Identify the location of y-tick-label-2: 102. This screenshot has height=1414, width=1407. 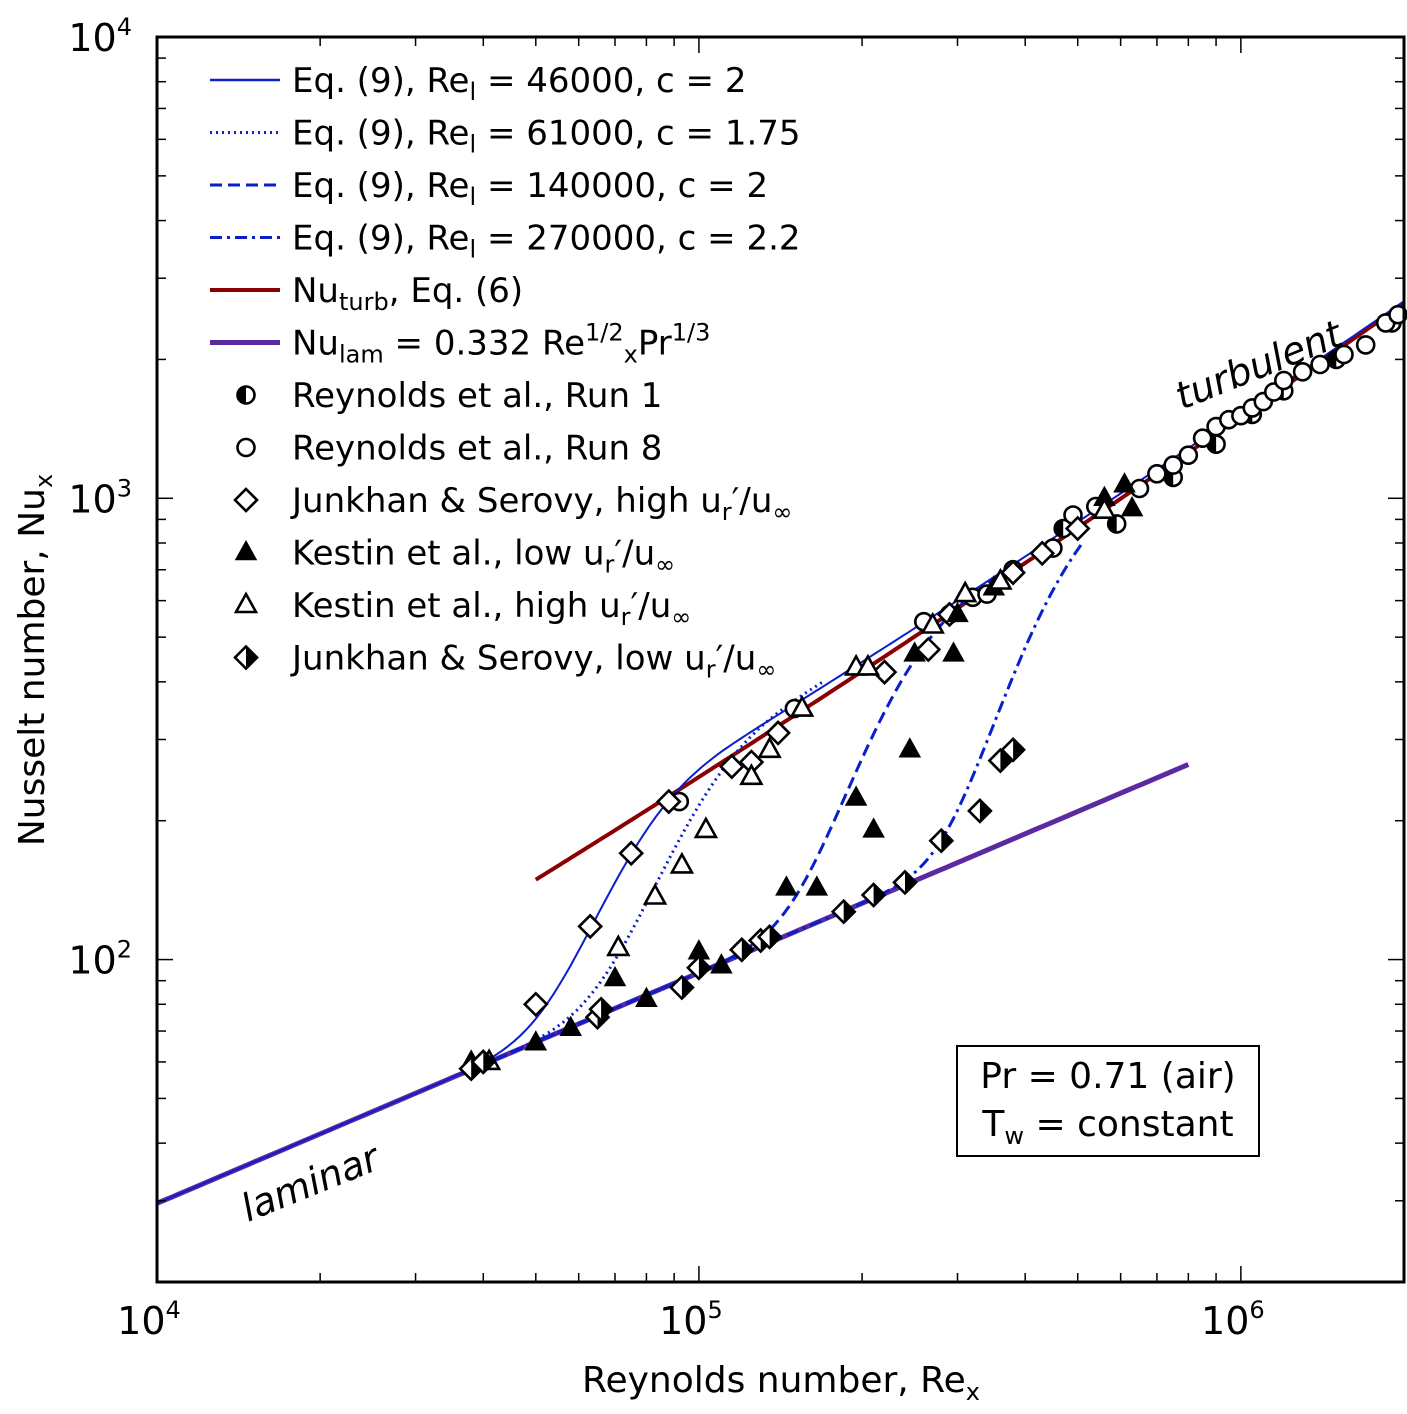
(100, 959).